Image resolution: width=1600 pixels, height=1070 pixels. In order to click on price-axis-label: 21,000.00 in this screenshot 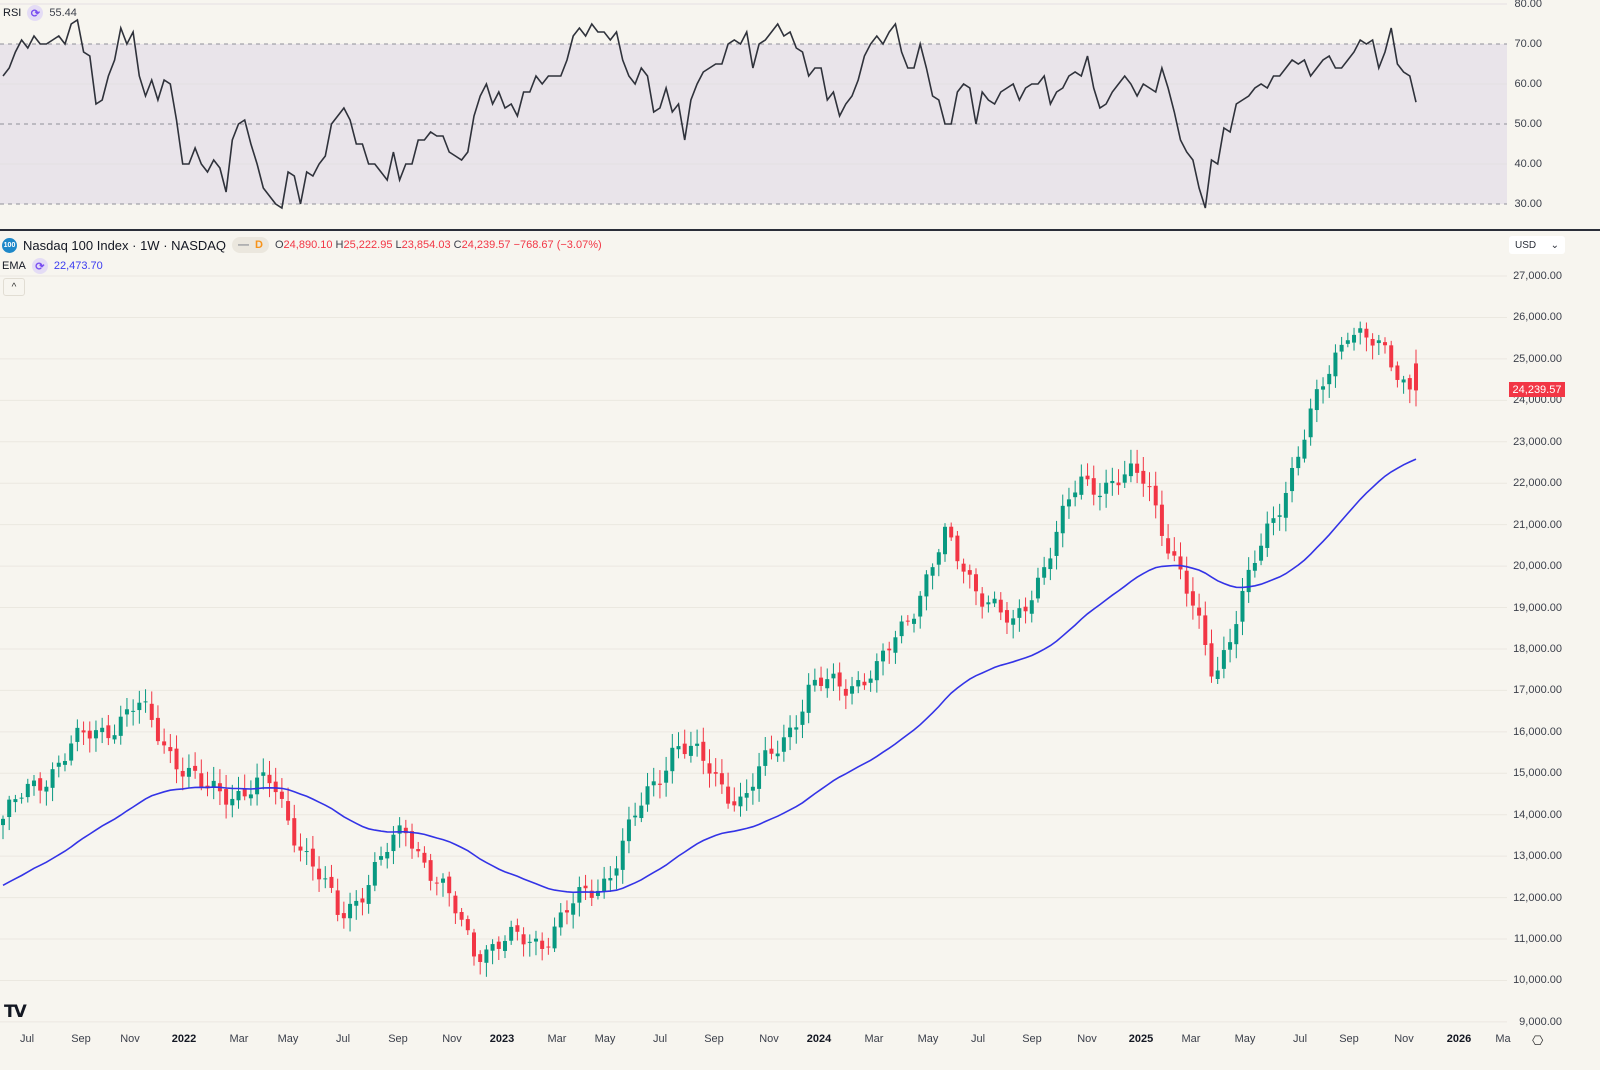, I will do `click(1537, 524)`.